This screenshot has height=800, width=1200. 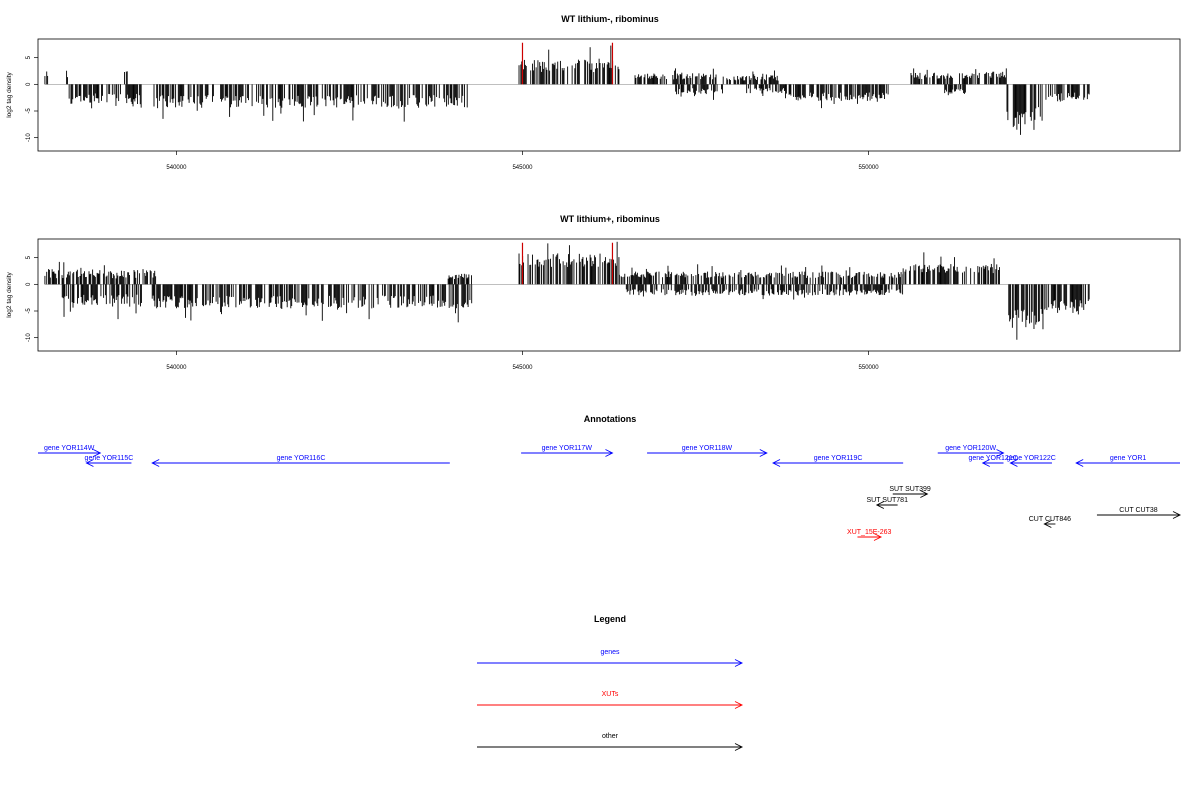 I want to click on feature-label: gene YOR118W, so click(x=707, y=448).